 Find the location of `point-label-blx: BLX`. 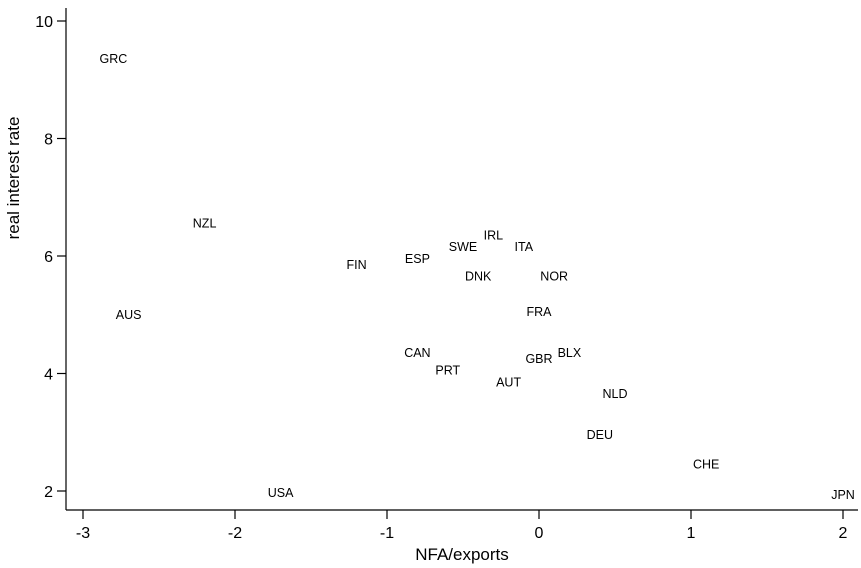

point-label-blx: BLX is located at coordinates (570, 353).